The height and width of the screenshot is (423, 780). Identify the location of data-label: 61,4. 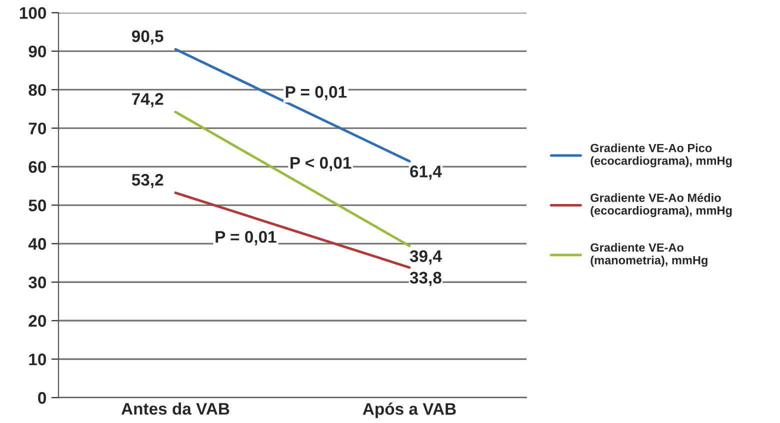
(426, 173).